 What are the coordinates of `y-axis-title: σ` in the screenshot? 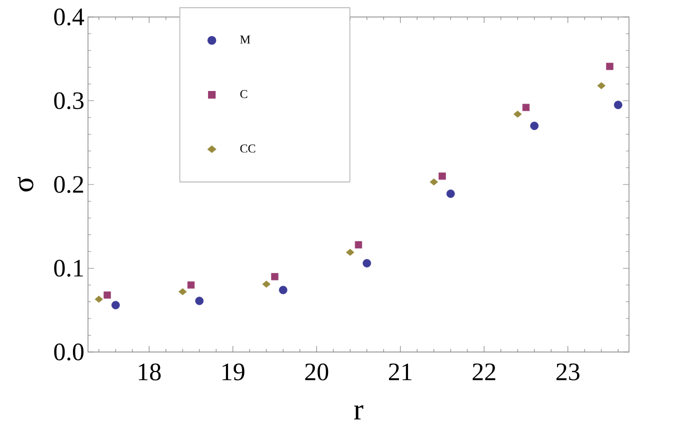 It's located at (26, 184).